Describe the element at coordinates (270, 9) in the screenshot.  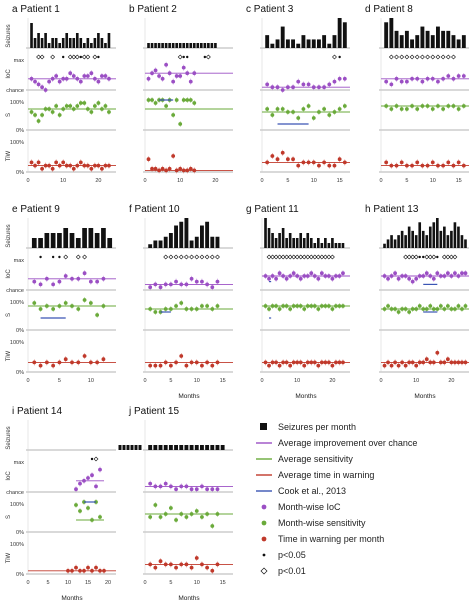
I see `panel-title: c Patient 3` at that location.